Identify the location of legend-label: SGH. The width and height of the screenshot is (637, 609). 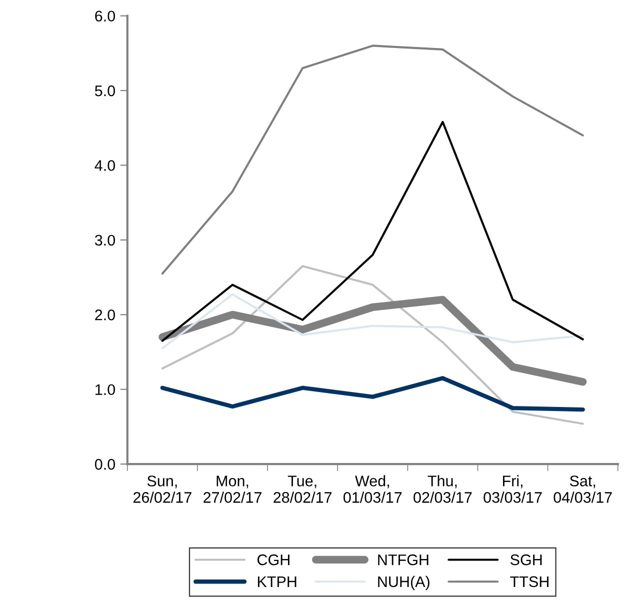
(526, 560).